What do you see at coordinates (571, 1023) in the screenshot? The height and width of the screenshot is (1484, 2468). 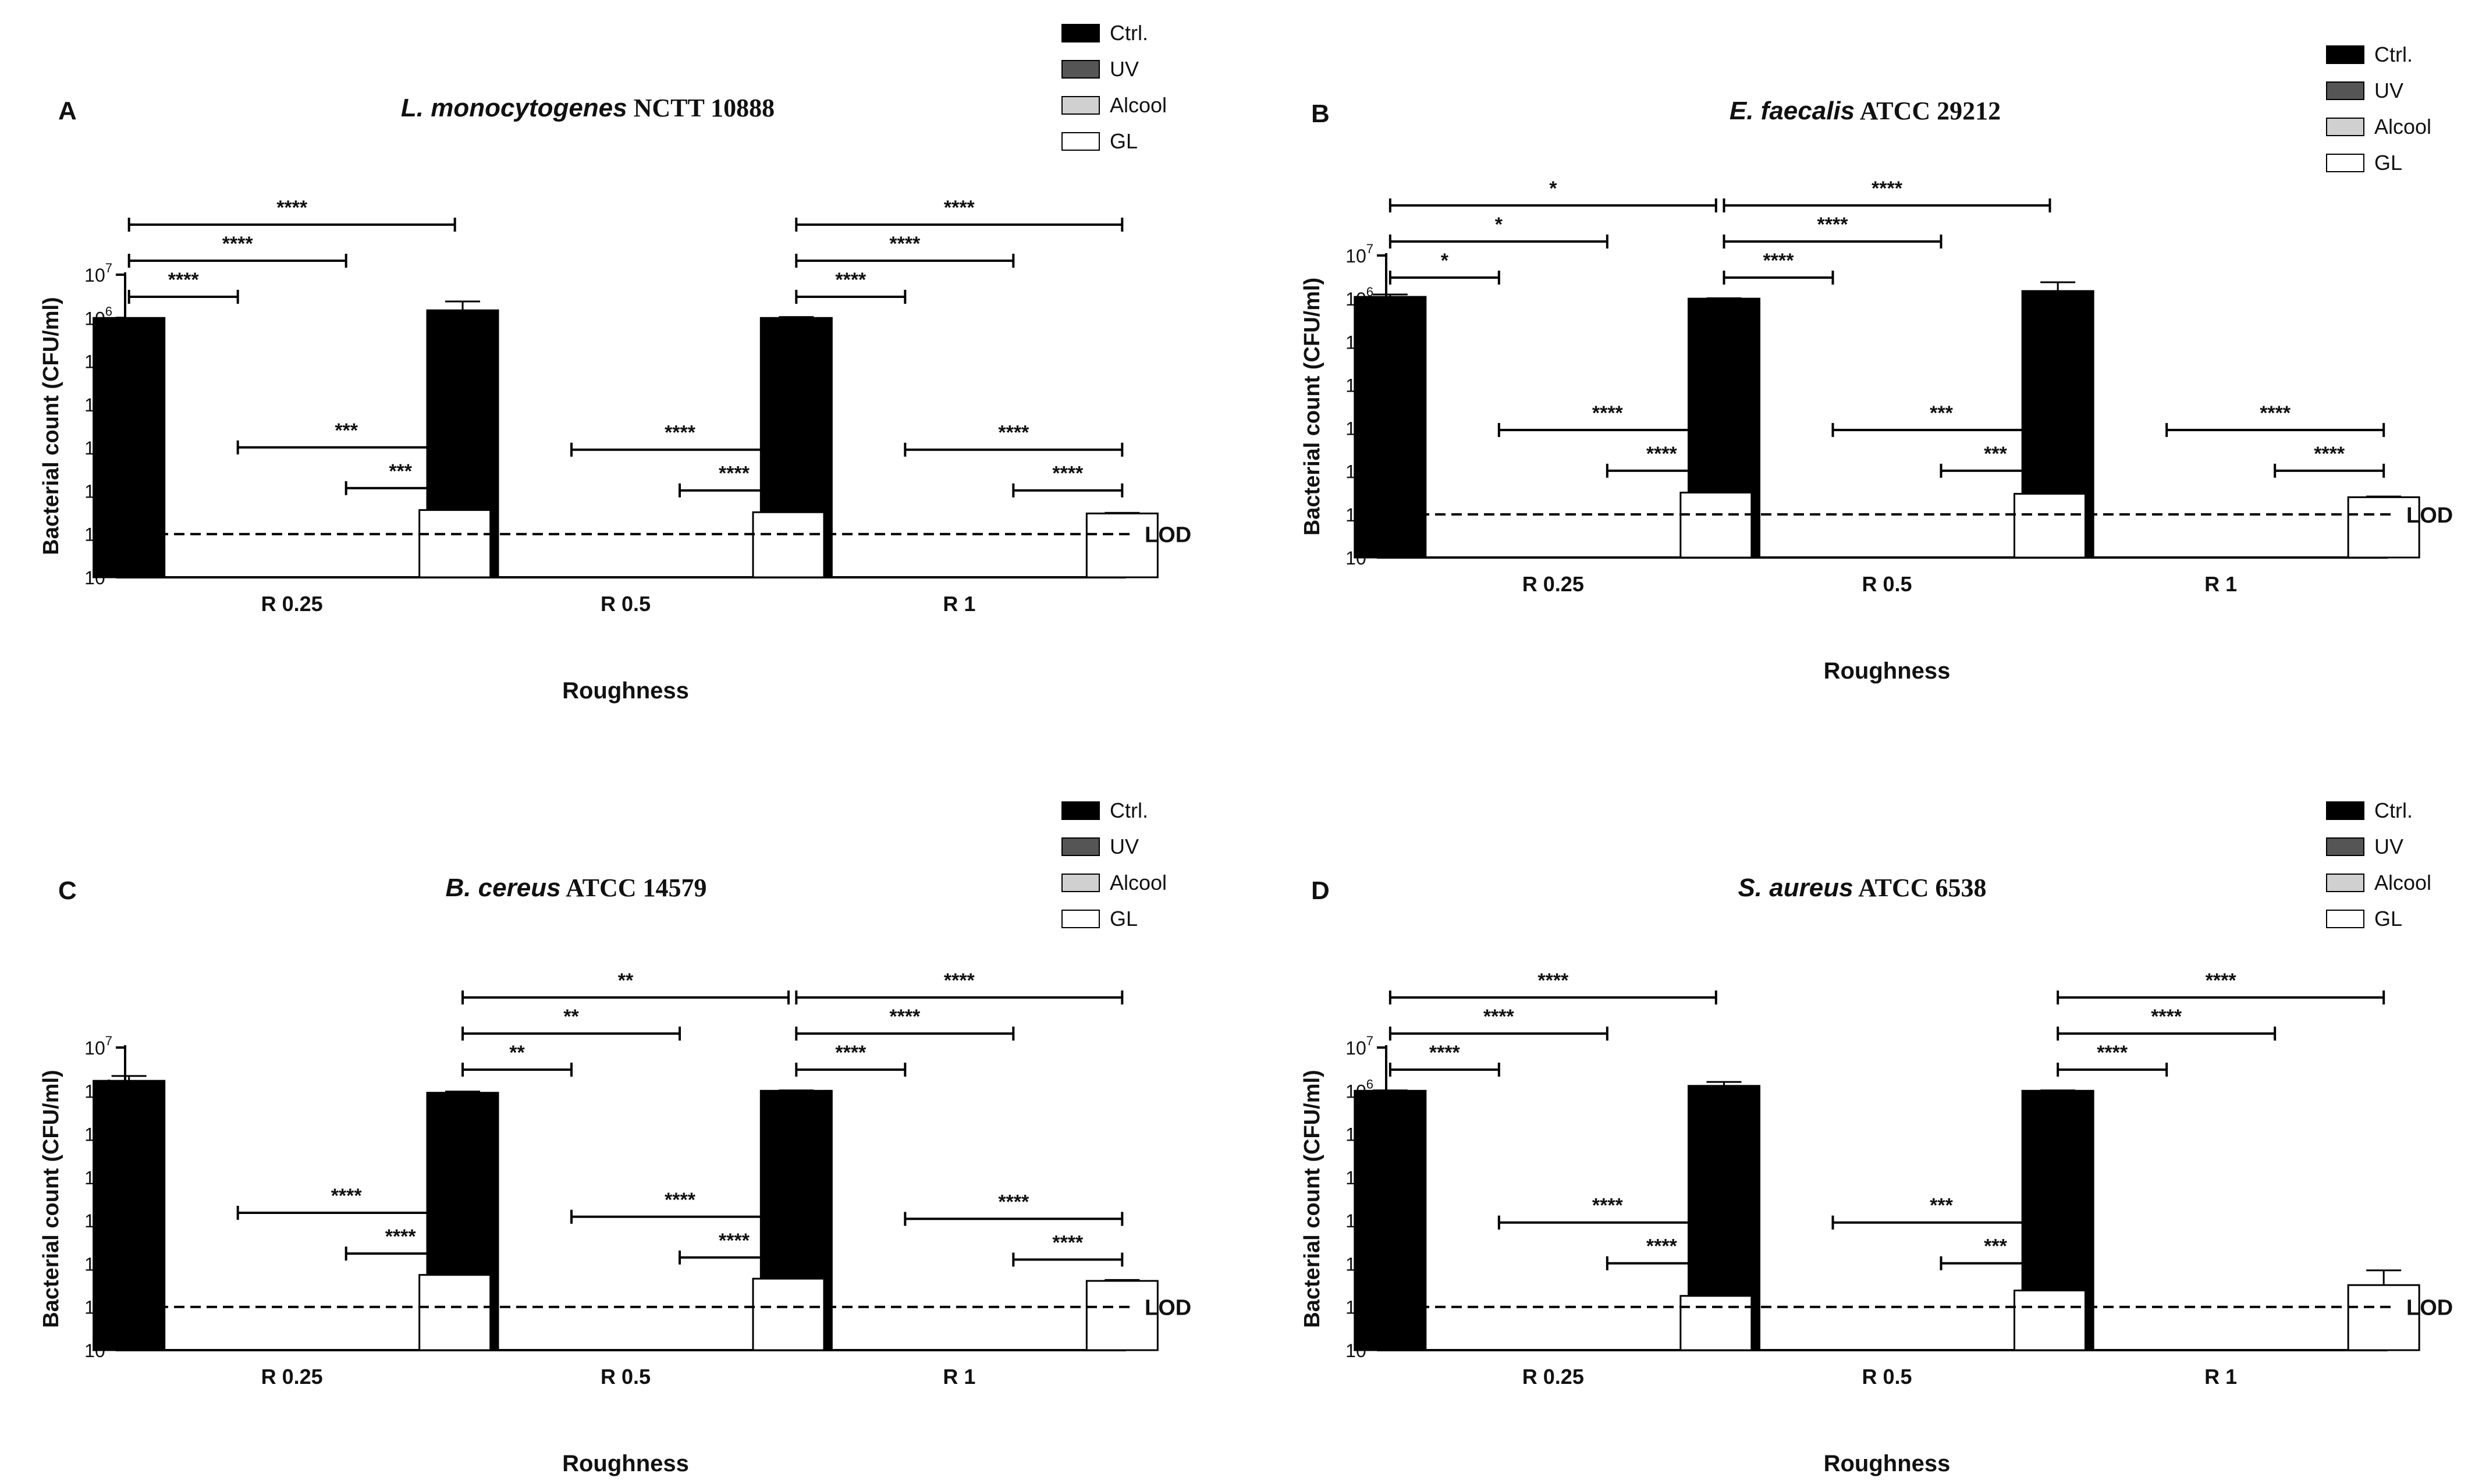 I see `significance-bracket: **` at bounding box center [571, 1023].